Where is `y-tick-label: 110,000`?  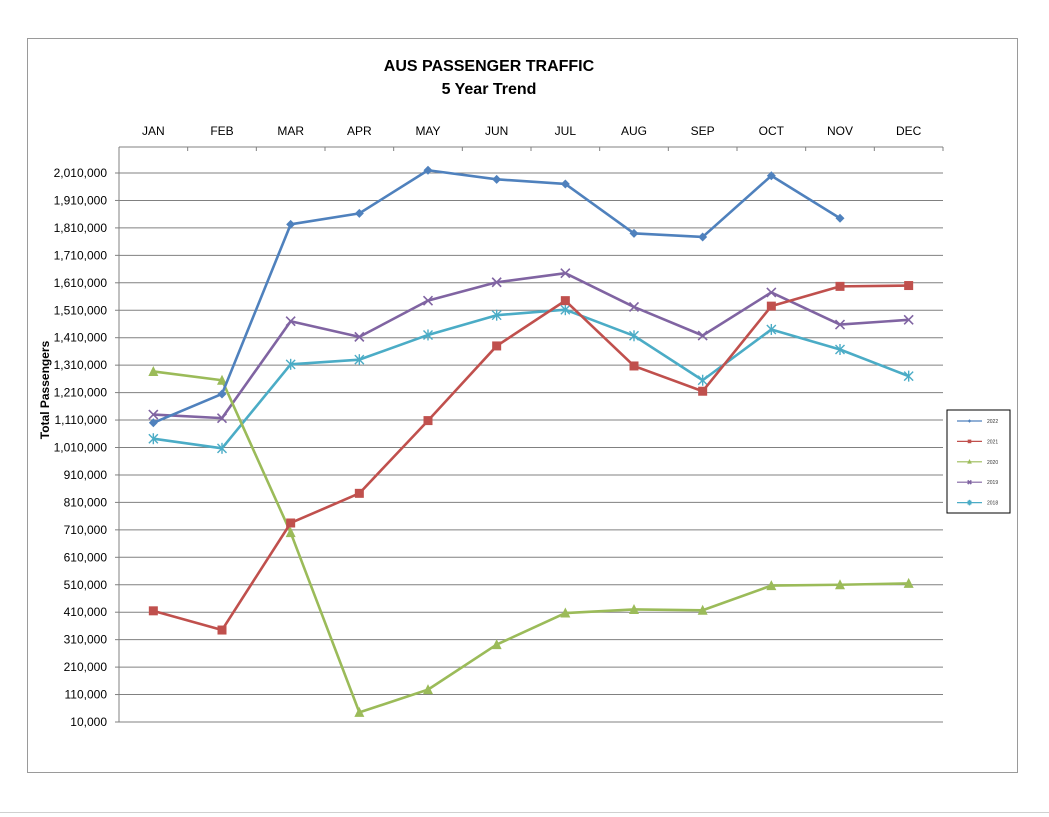
y-tick-label: 110,000 is located at coordinates (86, 695).